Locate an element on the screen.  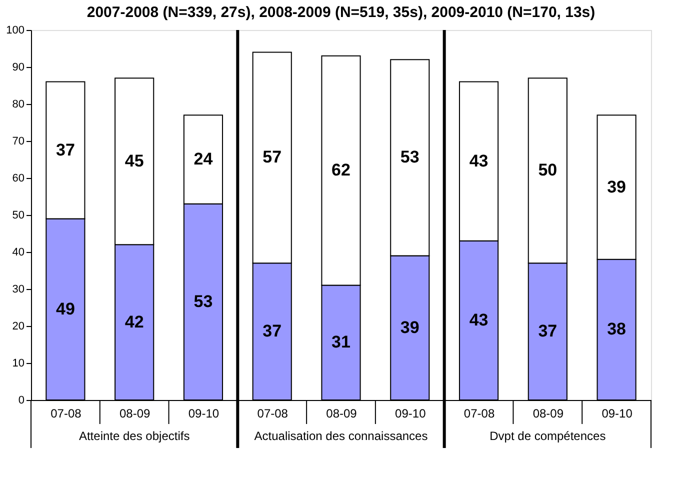
y-tick-label: 80 is located at coordinates (18, 104).